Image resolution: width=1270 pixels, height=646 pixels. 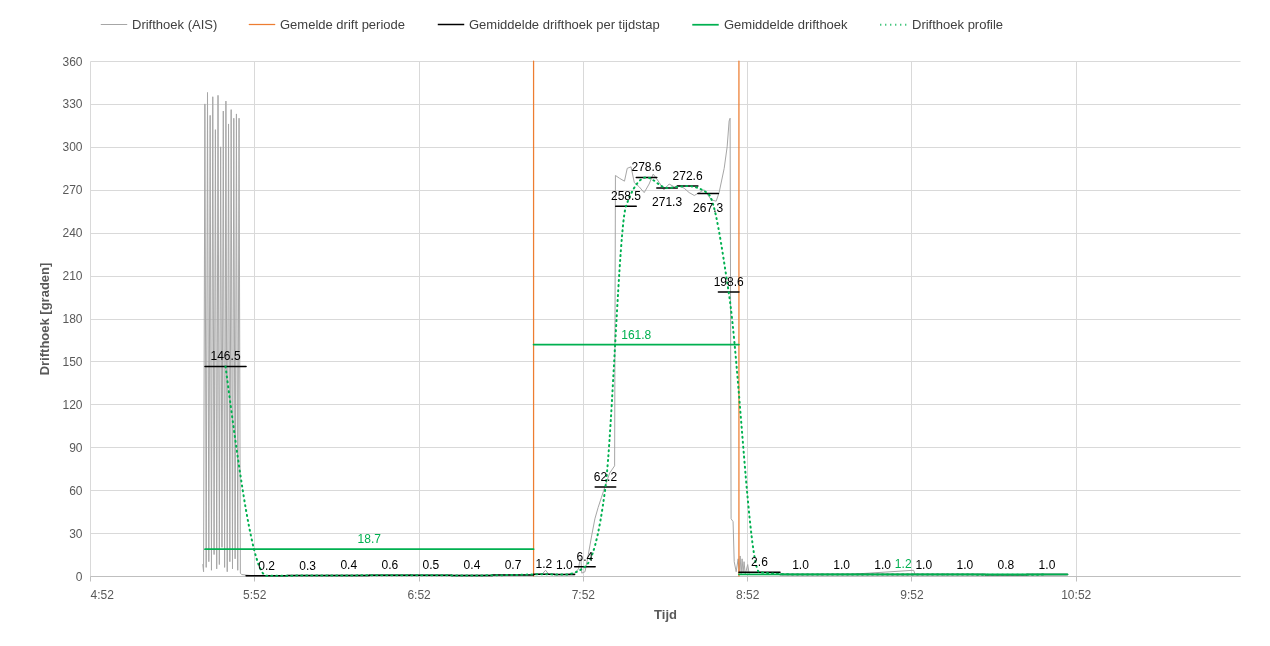 I want to click on data-label: 278.6, so click(x=646, y=167).